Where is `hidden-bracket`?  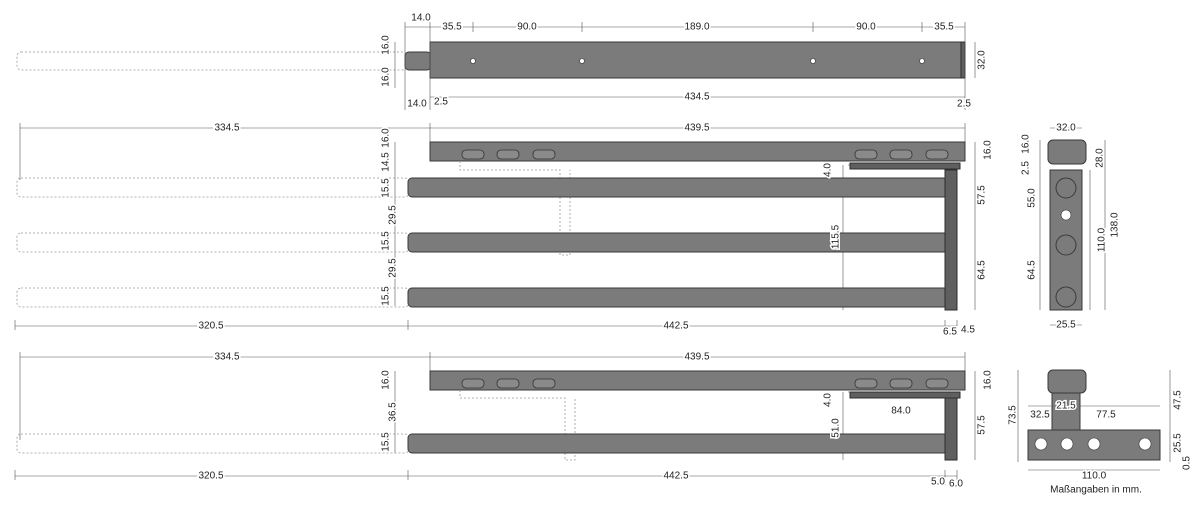
hidden-bracket is located at coordinates (517, 425).